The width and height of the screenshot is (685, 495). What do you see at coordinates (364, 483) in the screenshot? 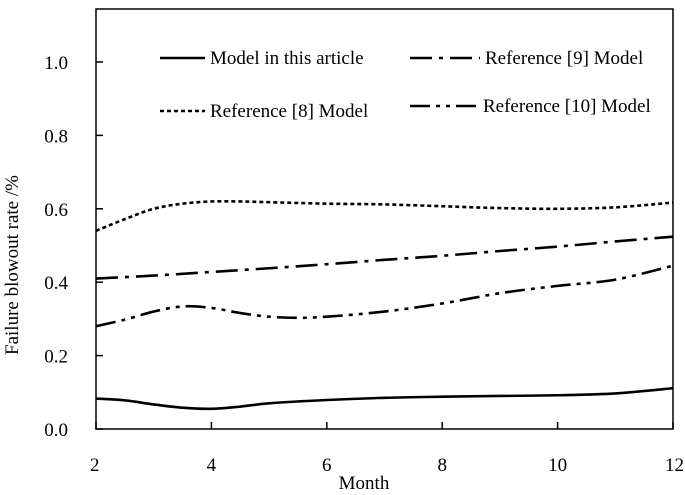
I see `x-axis-label: Month` at bounding box center [364, 483].